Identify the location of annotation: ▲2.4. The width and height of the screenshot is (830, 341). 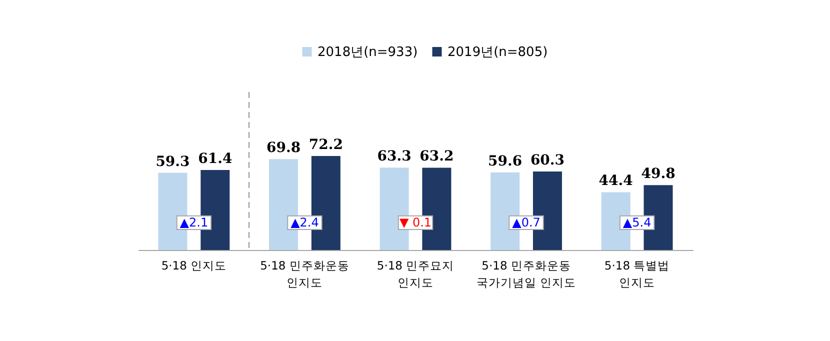
(304, 223).